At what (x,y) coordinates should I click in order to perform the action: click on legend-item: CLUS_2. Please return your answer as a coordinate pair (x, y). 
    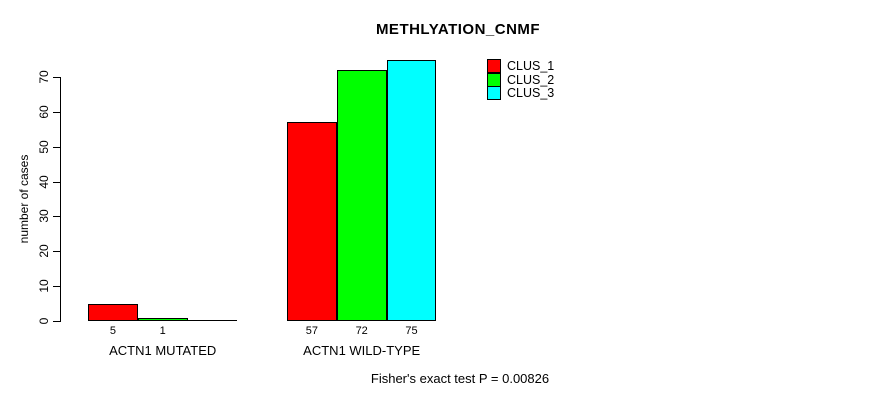
    Looking at the image, I should click on (521, 79).